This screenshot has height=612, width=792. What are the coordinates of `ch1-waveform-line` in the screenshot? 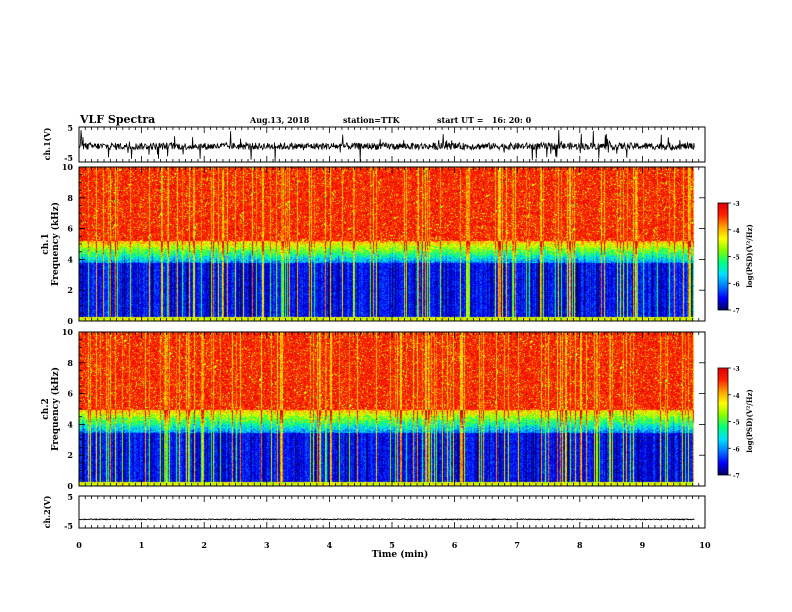 It's located at (386, 146).